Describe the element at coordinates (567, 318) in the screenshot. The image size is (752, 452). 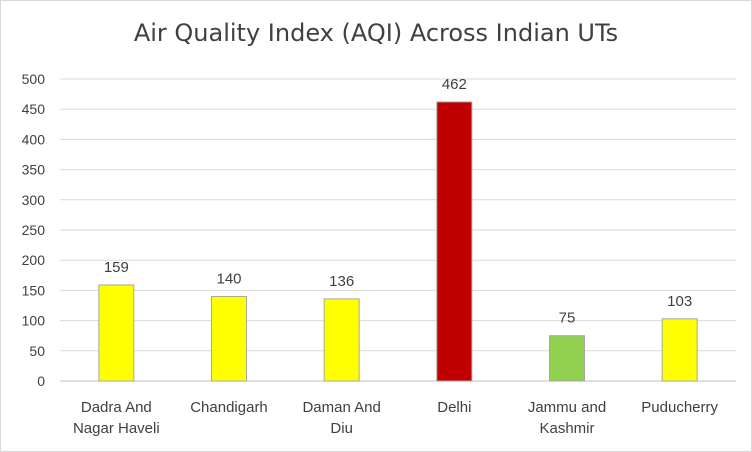
I see `data-label: 75` at that location.